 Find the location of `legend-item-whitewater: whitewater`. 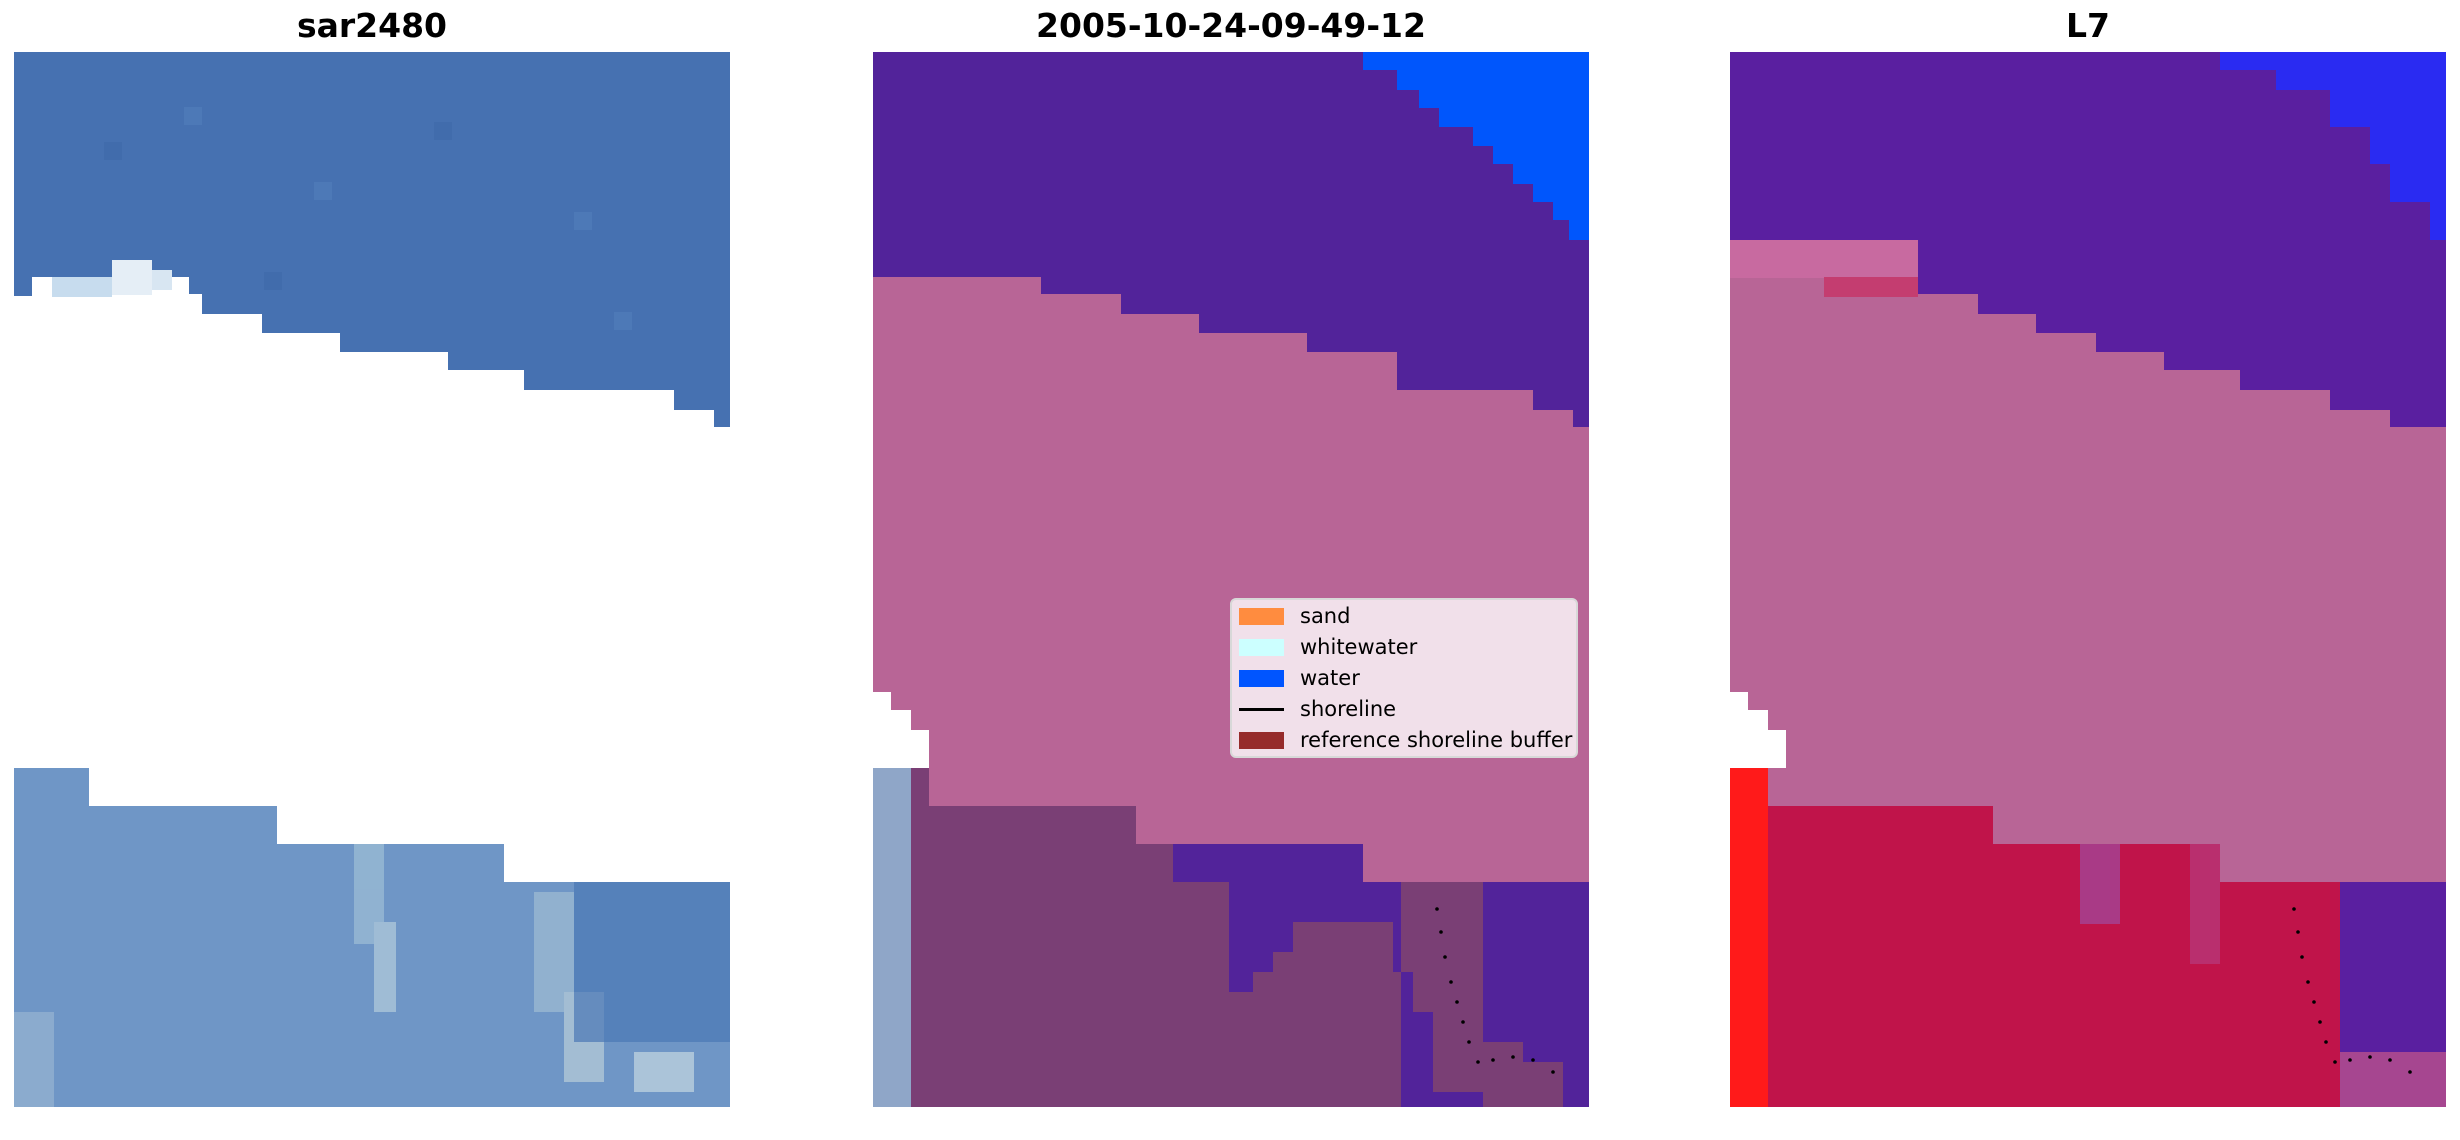

legend-item-whitewater: whitewater is located at coordinates (1404, 647).